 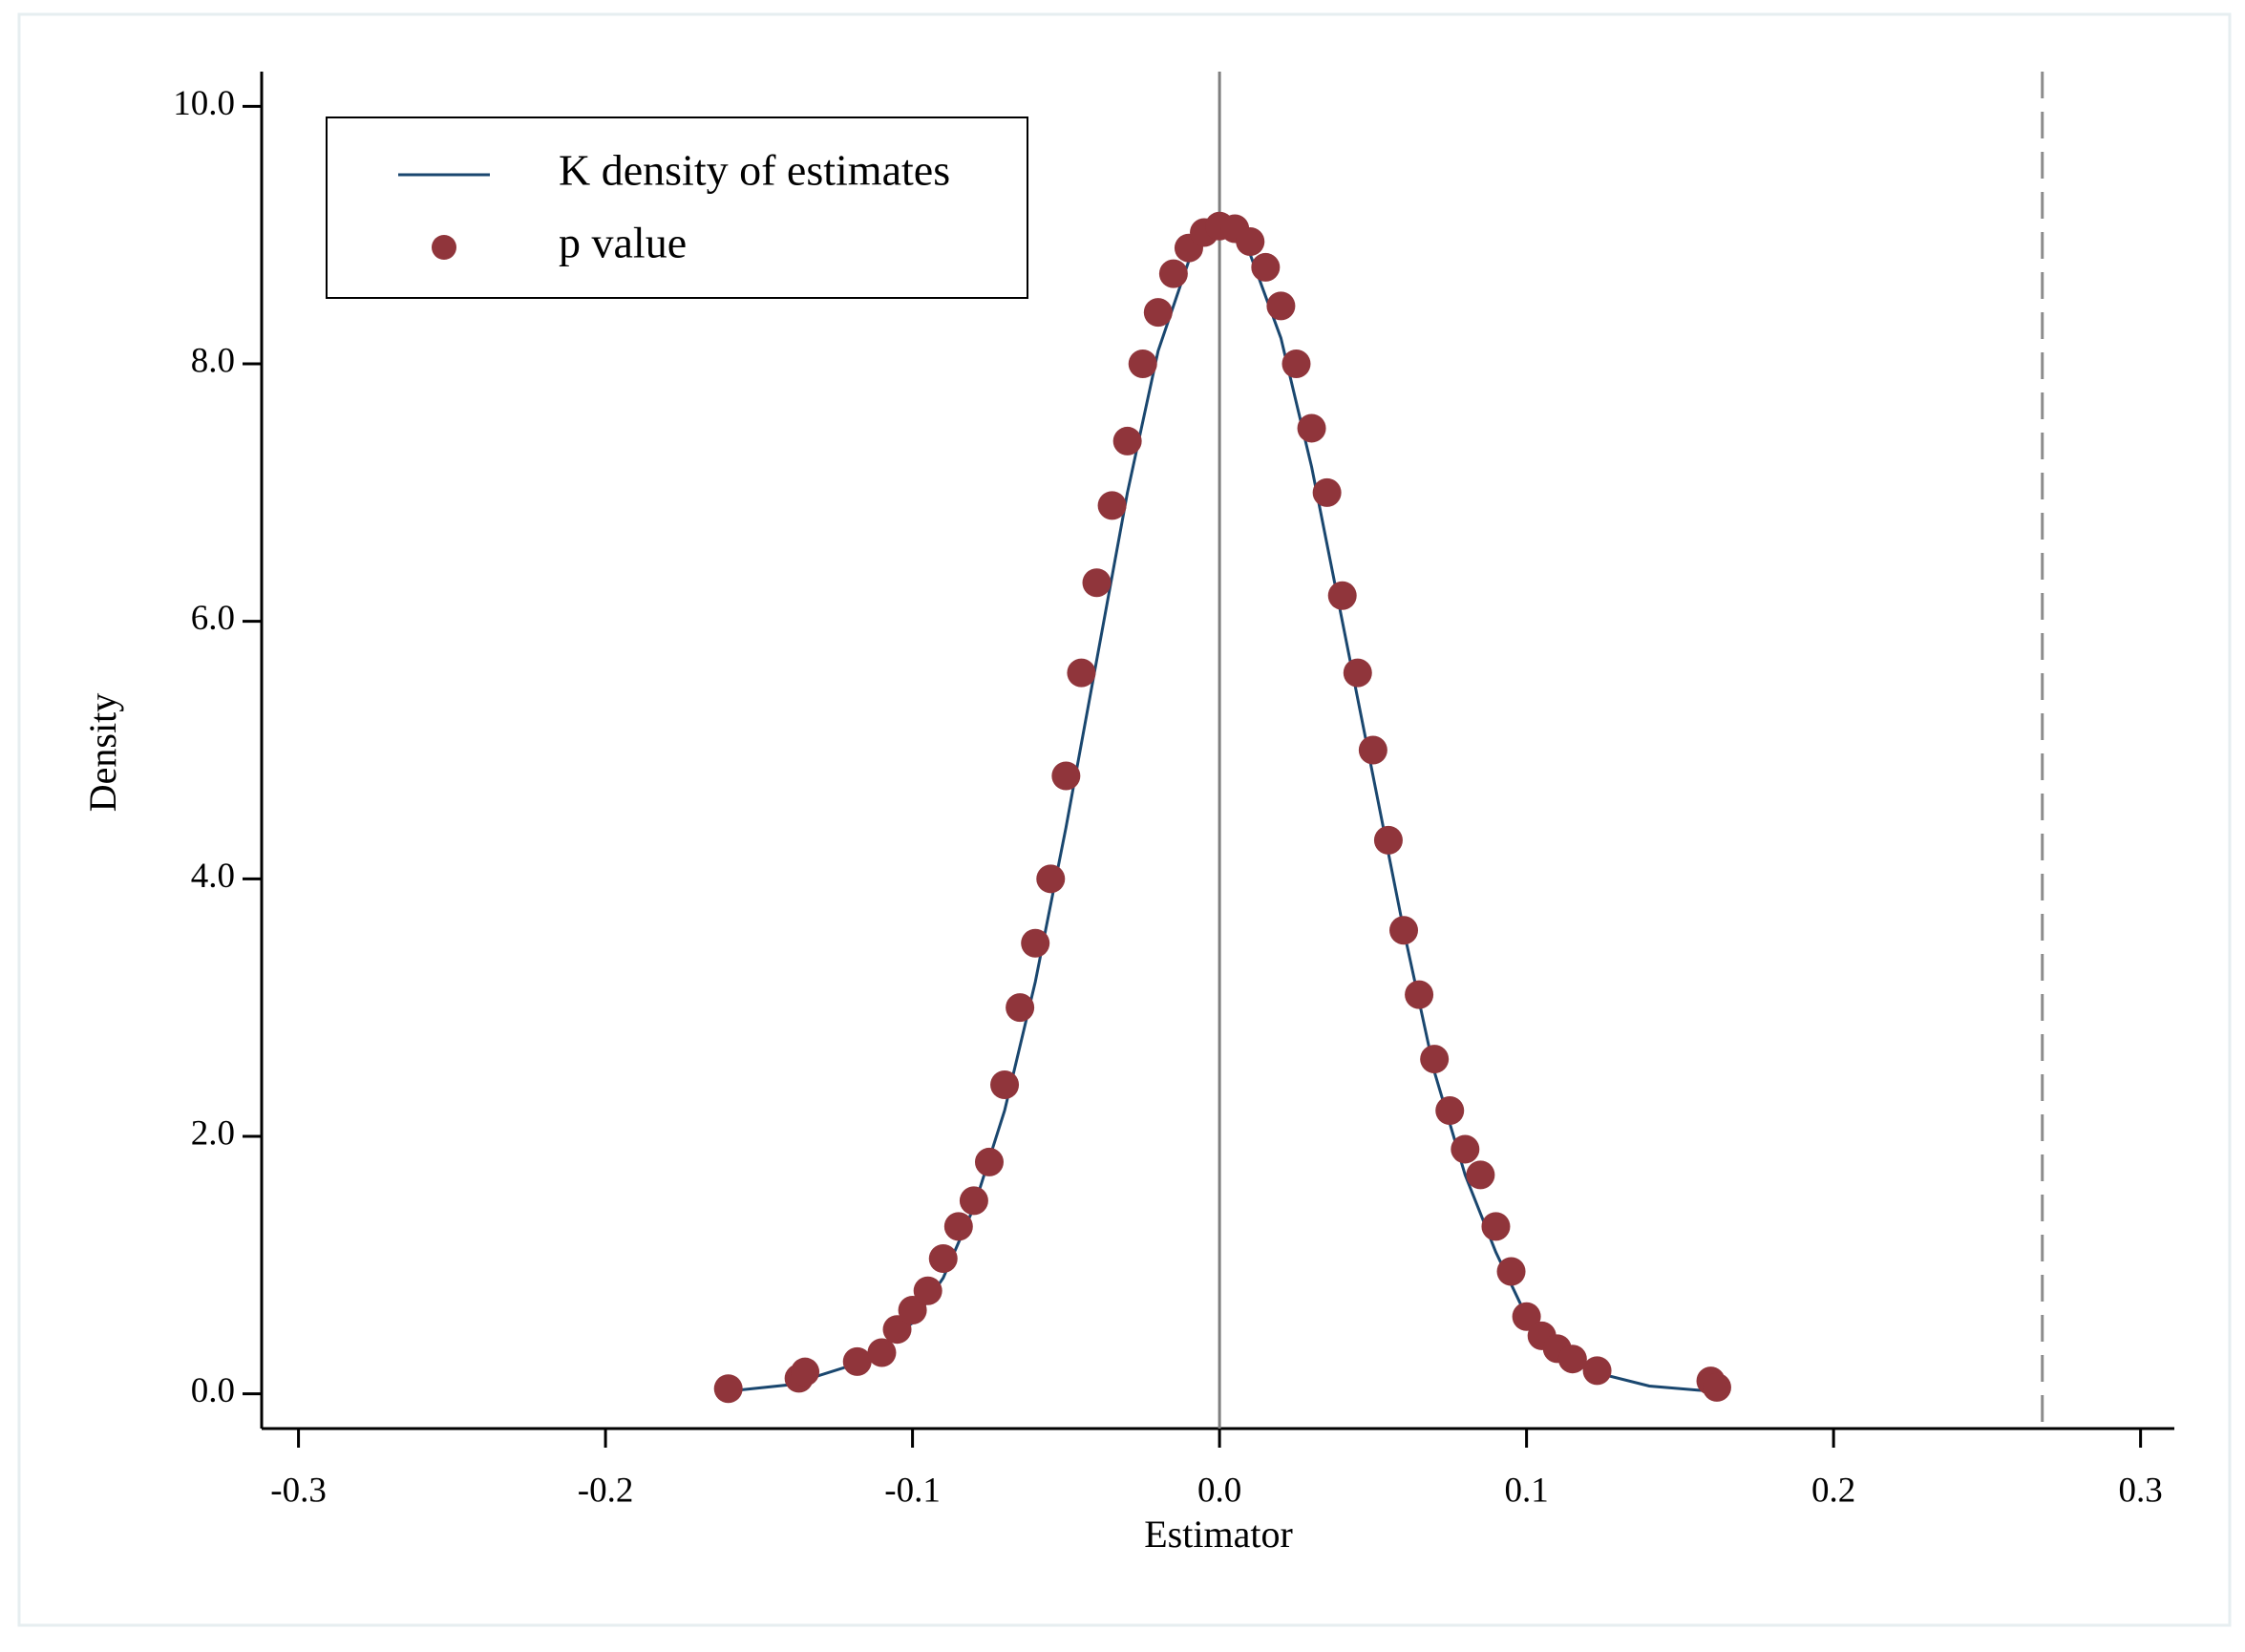 I want to click on y-tick-label: 2.0, so click(x=213, y=1133).